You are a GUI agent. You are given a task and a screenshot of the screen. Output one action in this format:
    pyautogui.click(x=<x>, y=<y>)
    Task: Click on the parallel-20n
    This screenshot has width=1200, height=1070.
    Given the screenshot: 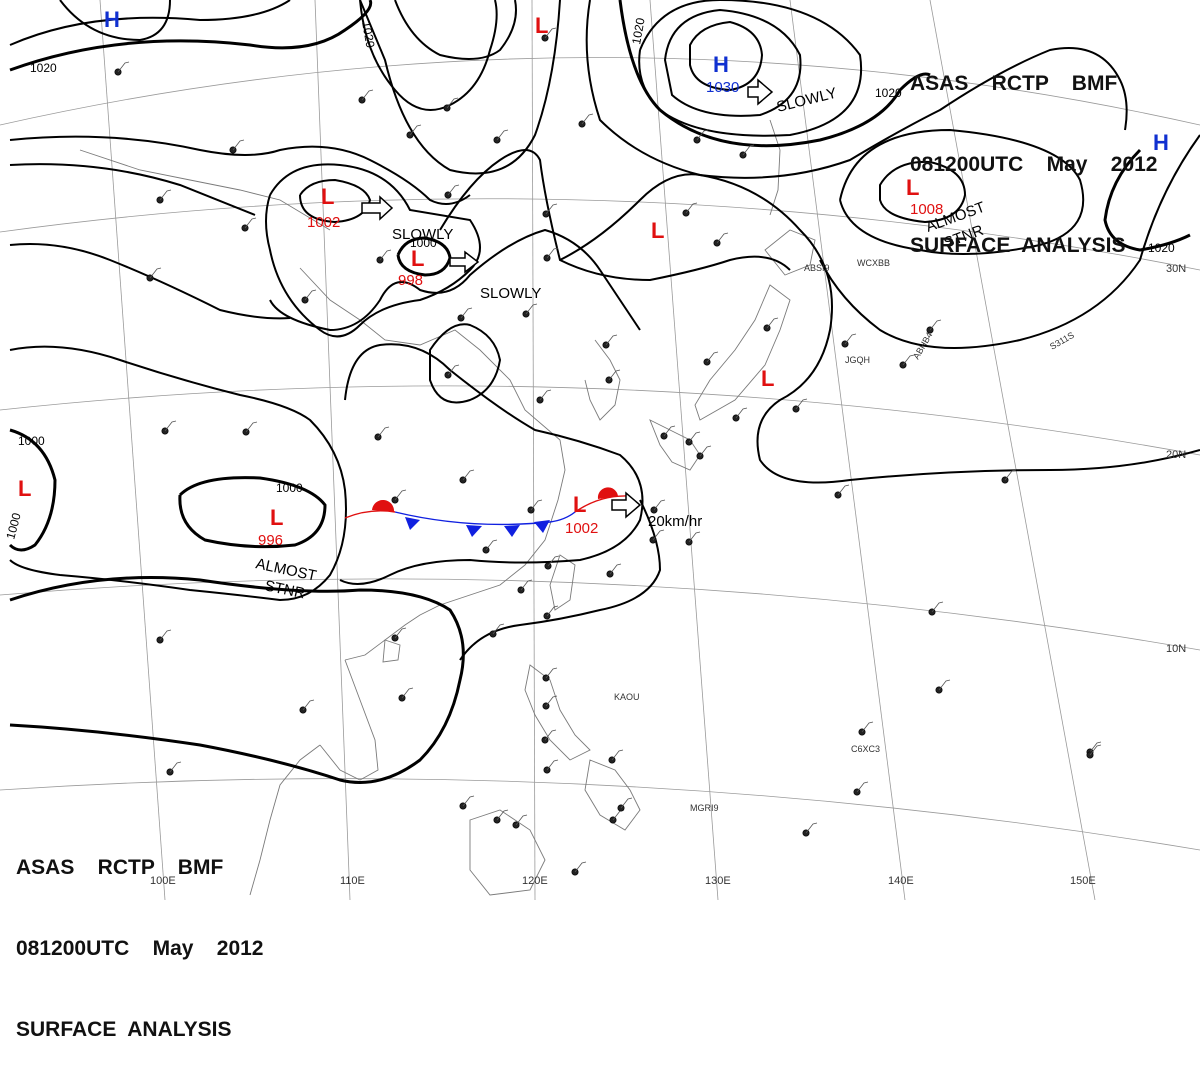 What is the action you would take?
    pyautogui.click(x=600, y=420)
    